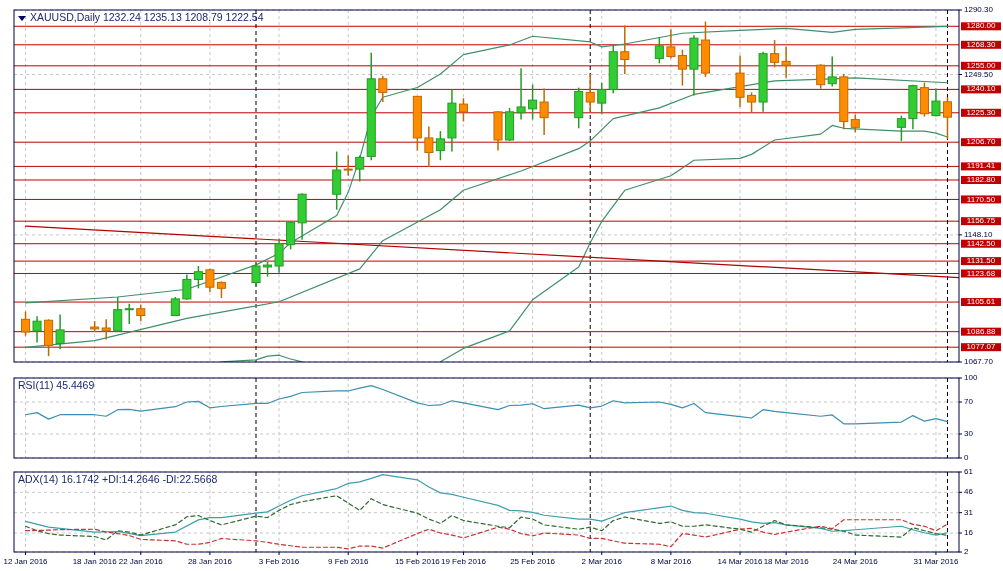  I want to click on y-tick-label: 0, so click(966, 458).